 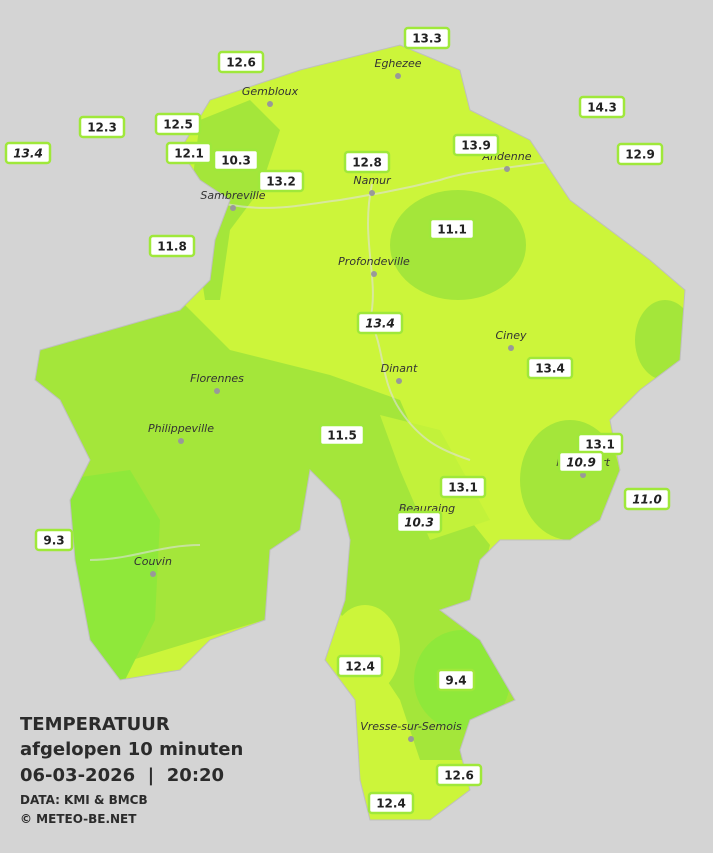 I want to click on station-value: 11.5, so click(x=342, y=436).